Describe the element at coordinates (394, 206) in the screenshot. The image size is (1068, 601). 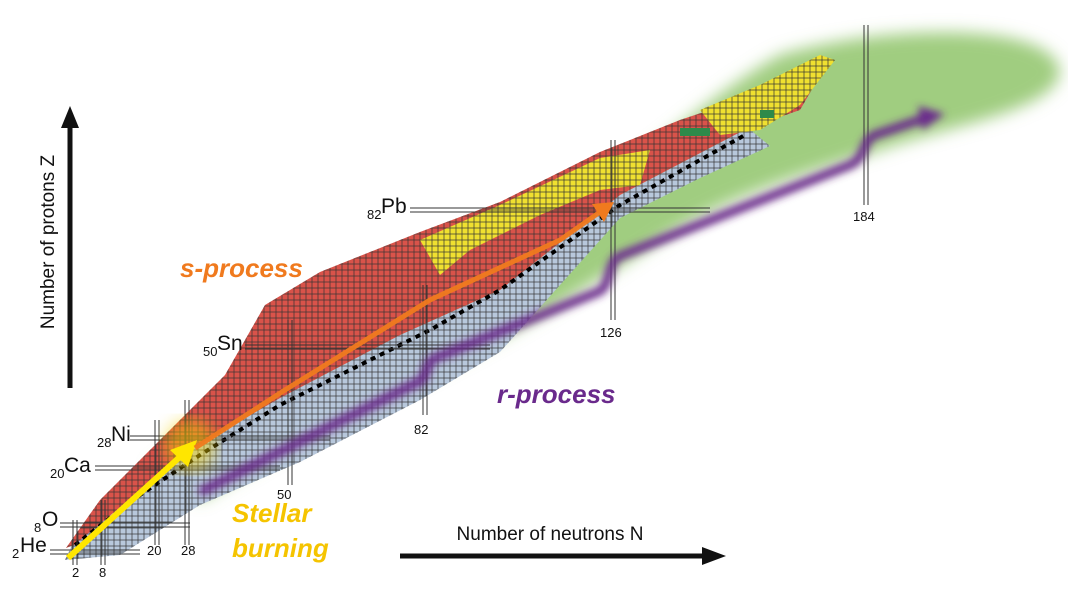
I see `svg-text: Pb` at that location.